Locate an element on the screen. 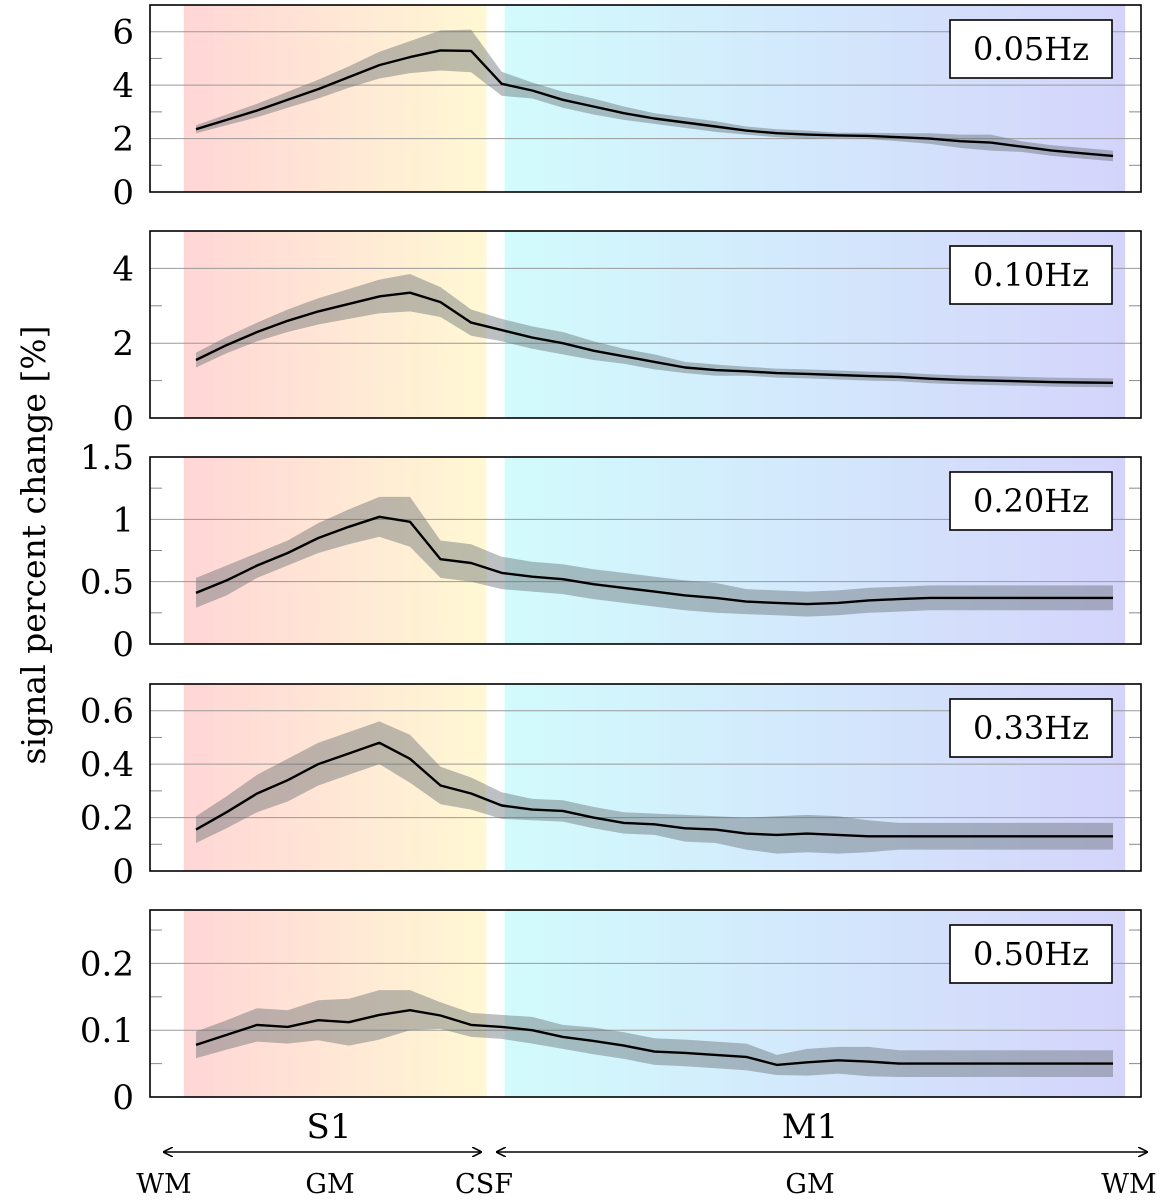 This screenshot has height=1200, width=1162. tissue-label-gm-m1: GM is located at coordinates (809, 1184).